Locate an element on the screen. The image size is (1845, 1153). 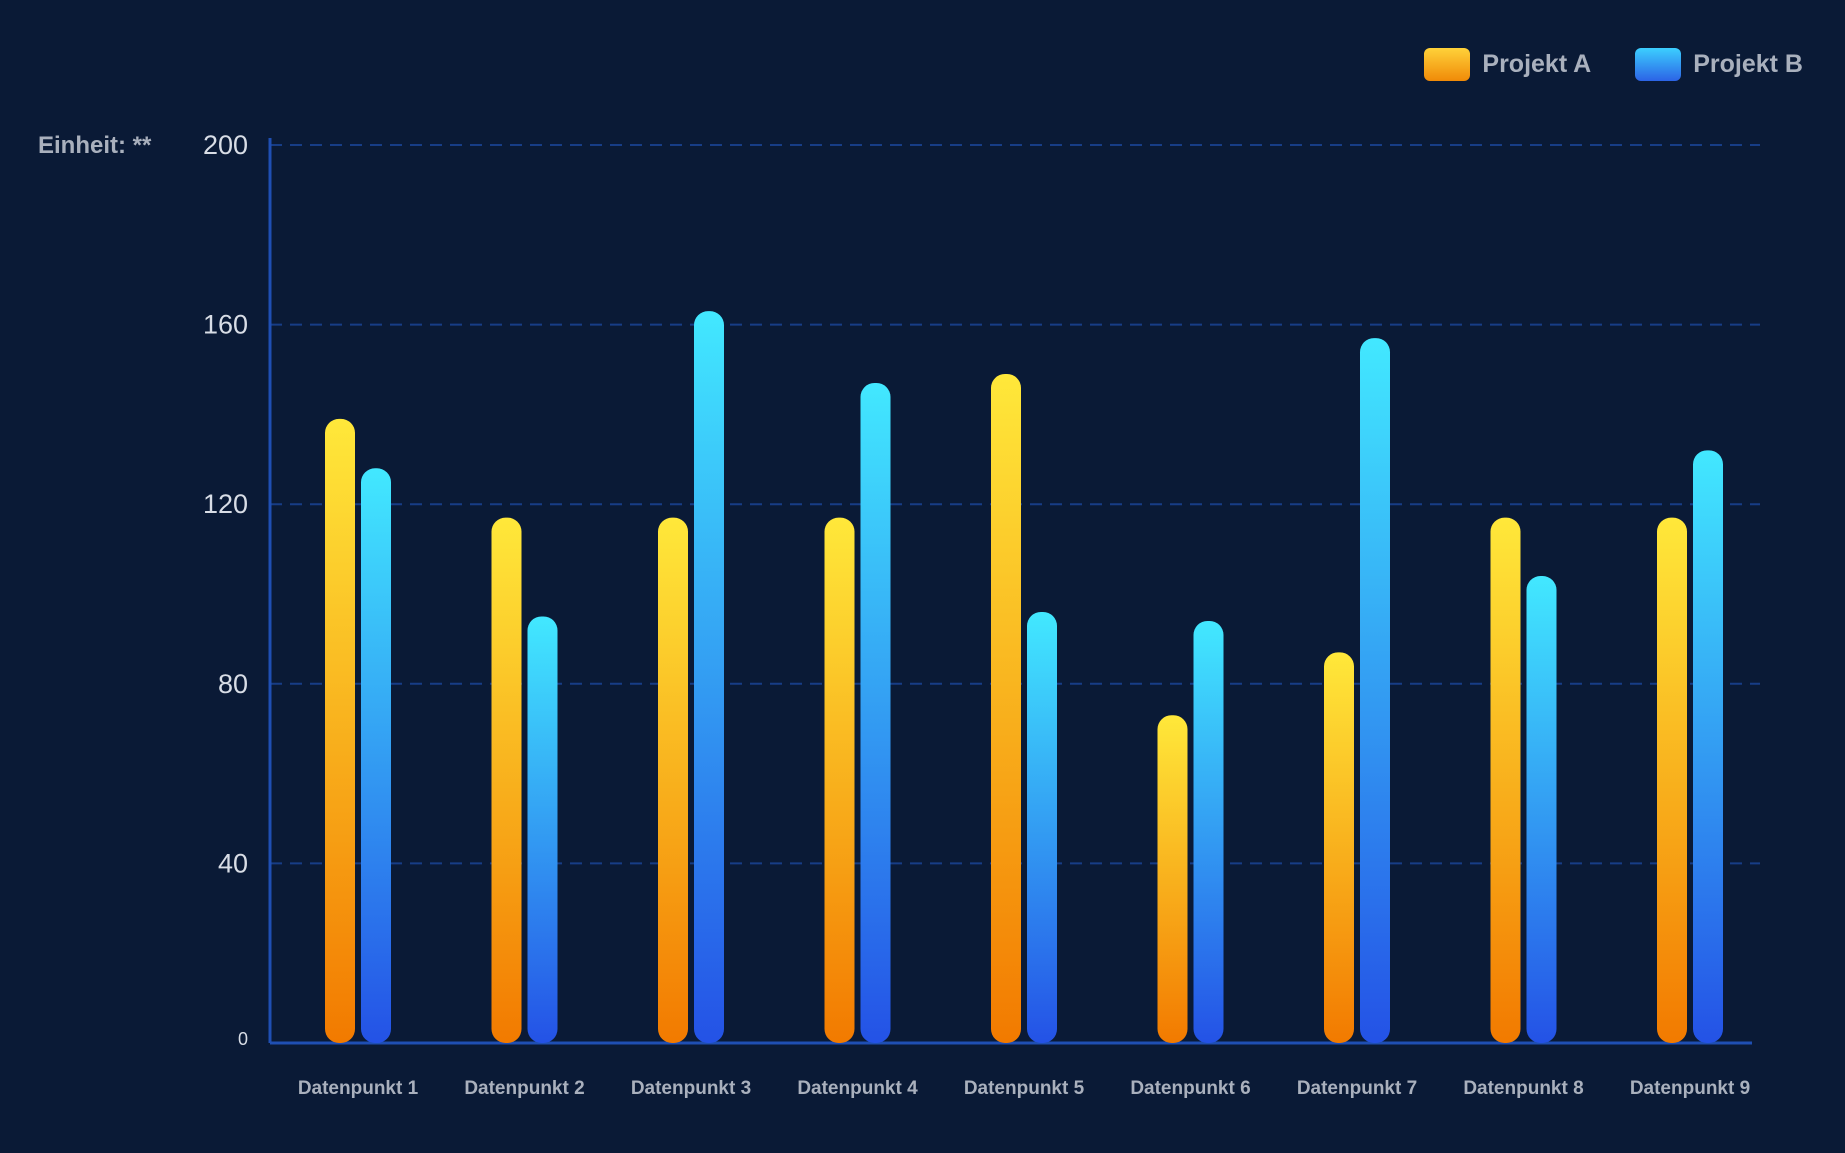
legend-label-projekt-a: Projekt A is located at coordinates (1537, 64).